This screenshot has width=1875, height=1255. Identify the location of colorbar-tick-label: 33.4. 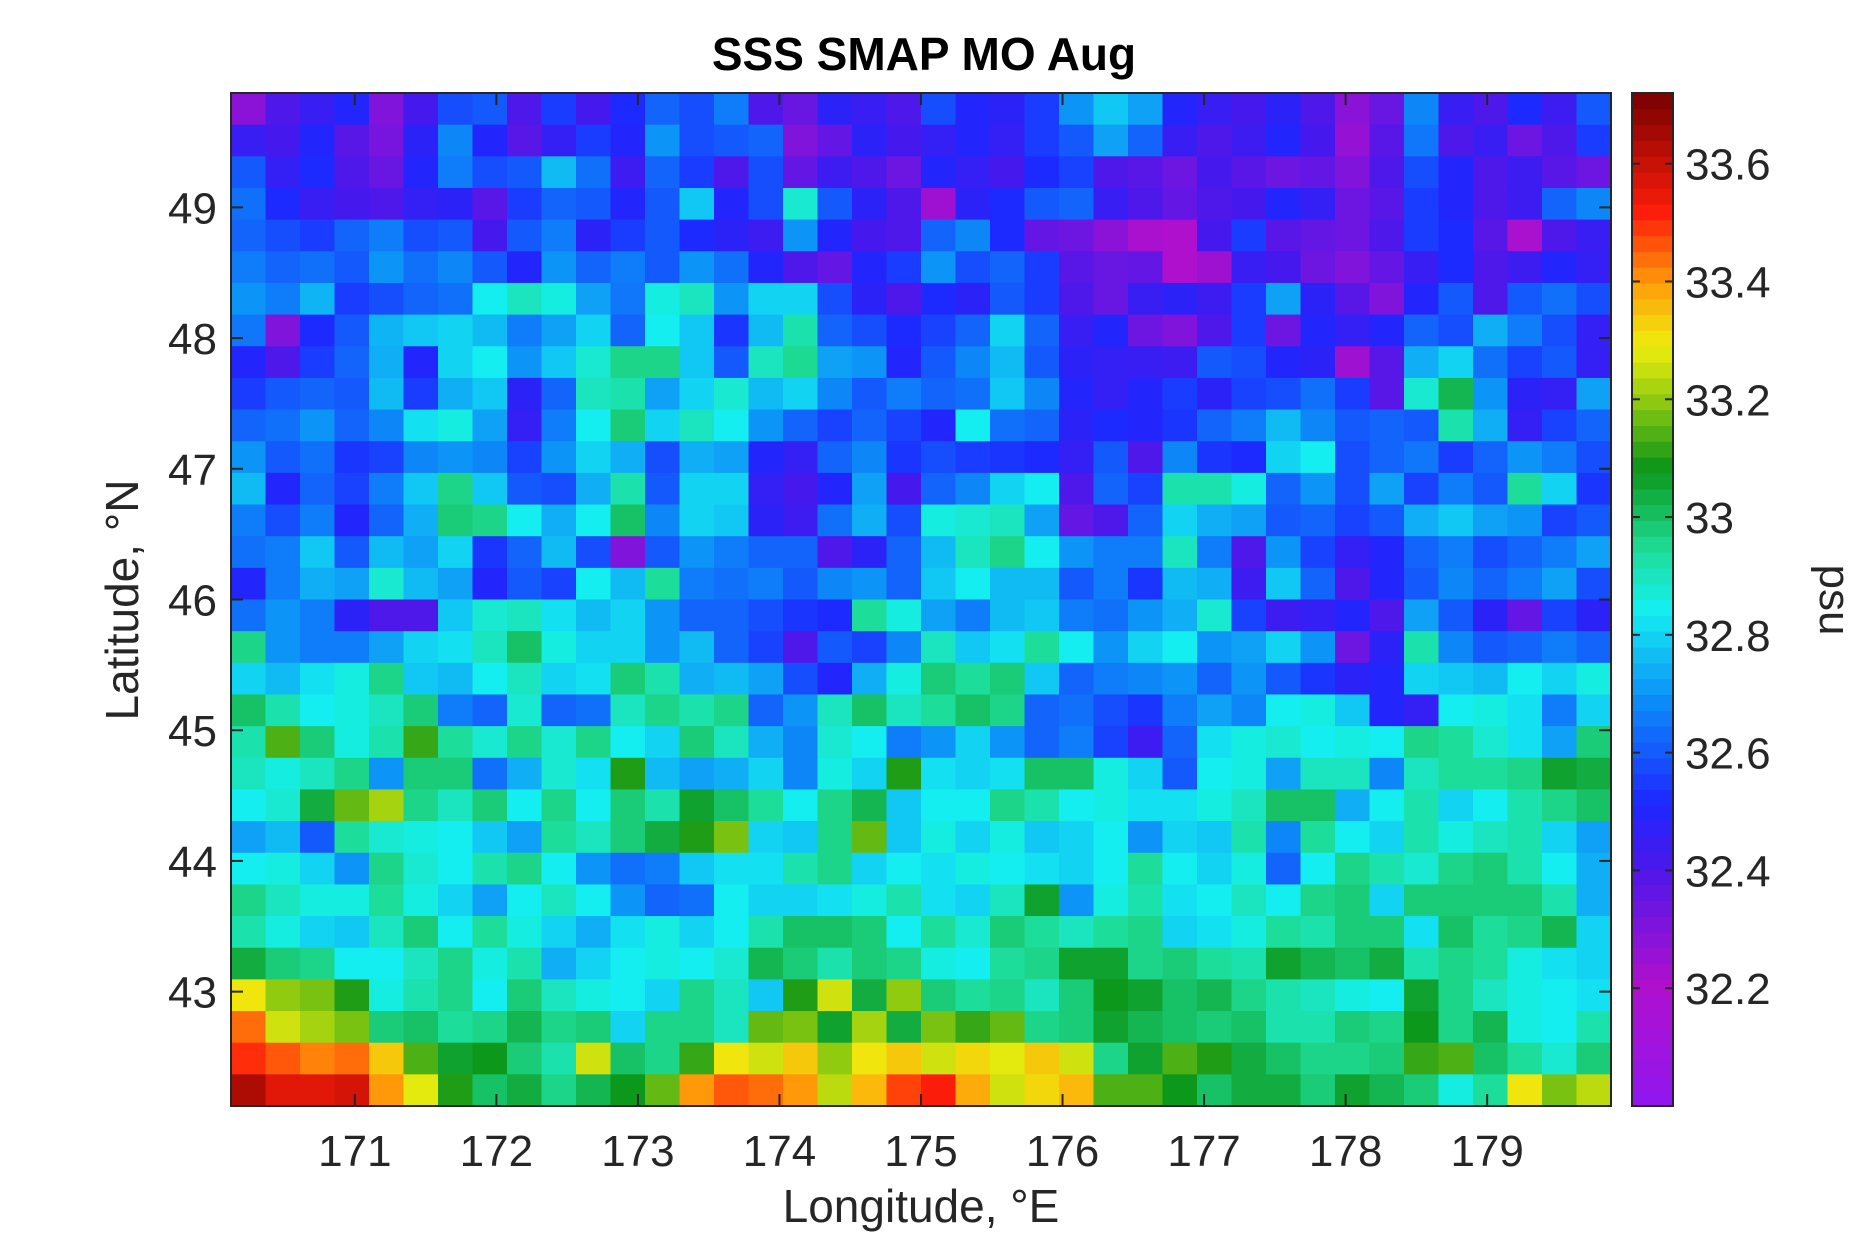
(1728, 282).